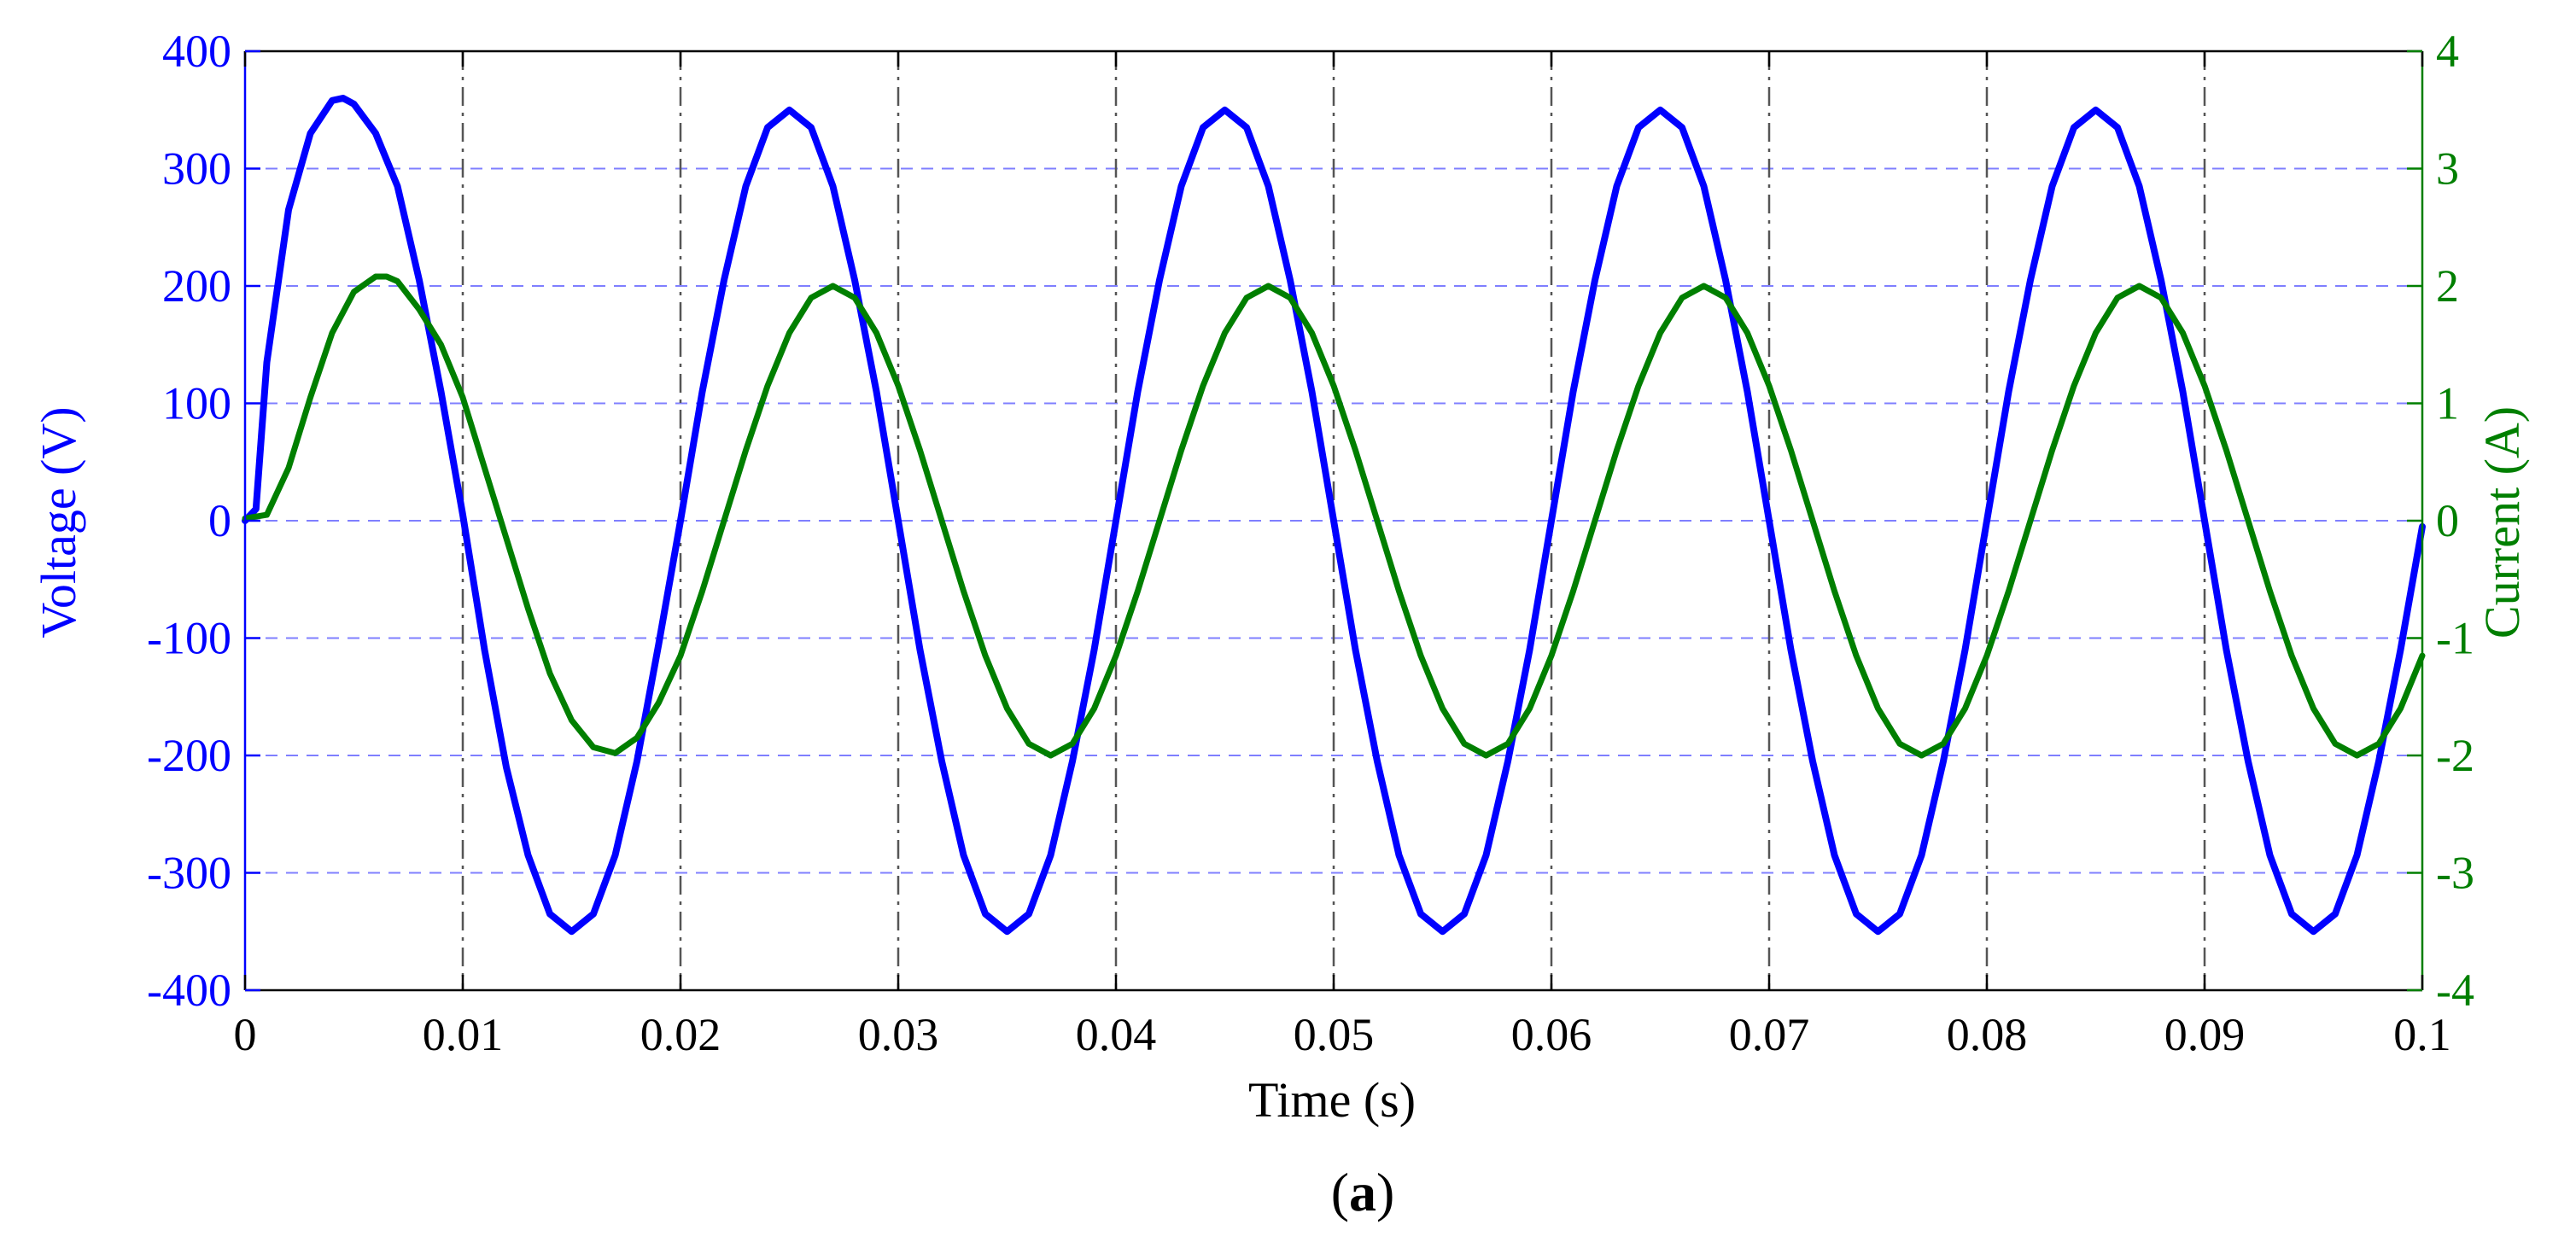 This screenshot has height=1248, width=2576. What do you see at coordinates (2205, 1034) in the screenshot?
I see `x-tick-label: 0.09` at bounding box center [2205, 1034].